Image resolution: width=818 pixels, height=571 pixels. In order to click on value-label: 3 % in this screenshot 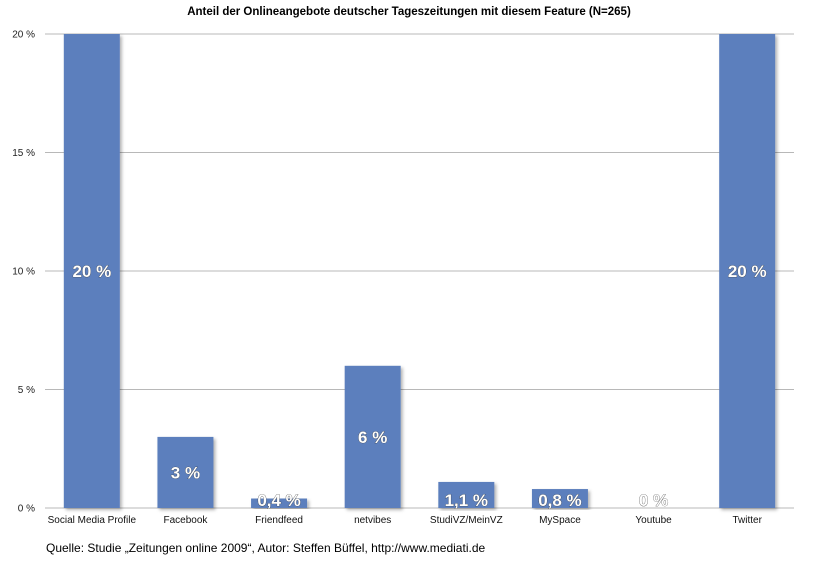, I will do `click(185, 472)`.